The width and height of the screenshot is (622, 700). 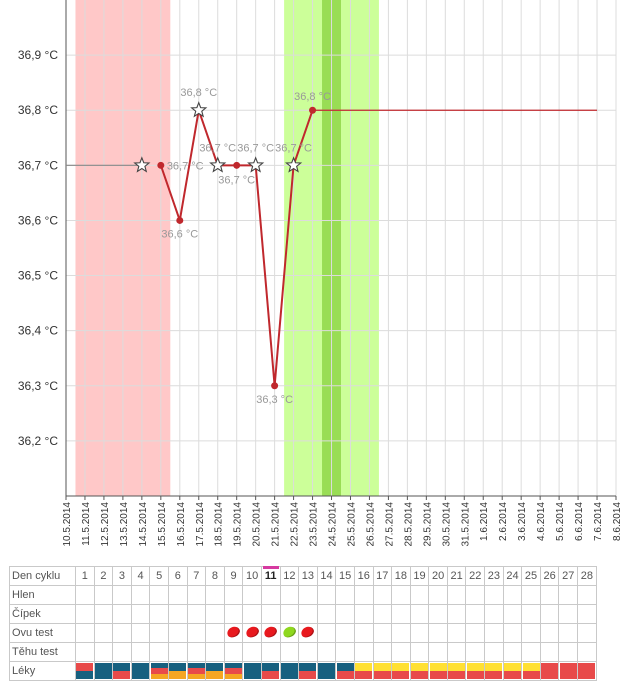 What do you see at coordinates (140, 576) in the screenshot?
I see `day-cell: 4` at bounding box center [140, 576].